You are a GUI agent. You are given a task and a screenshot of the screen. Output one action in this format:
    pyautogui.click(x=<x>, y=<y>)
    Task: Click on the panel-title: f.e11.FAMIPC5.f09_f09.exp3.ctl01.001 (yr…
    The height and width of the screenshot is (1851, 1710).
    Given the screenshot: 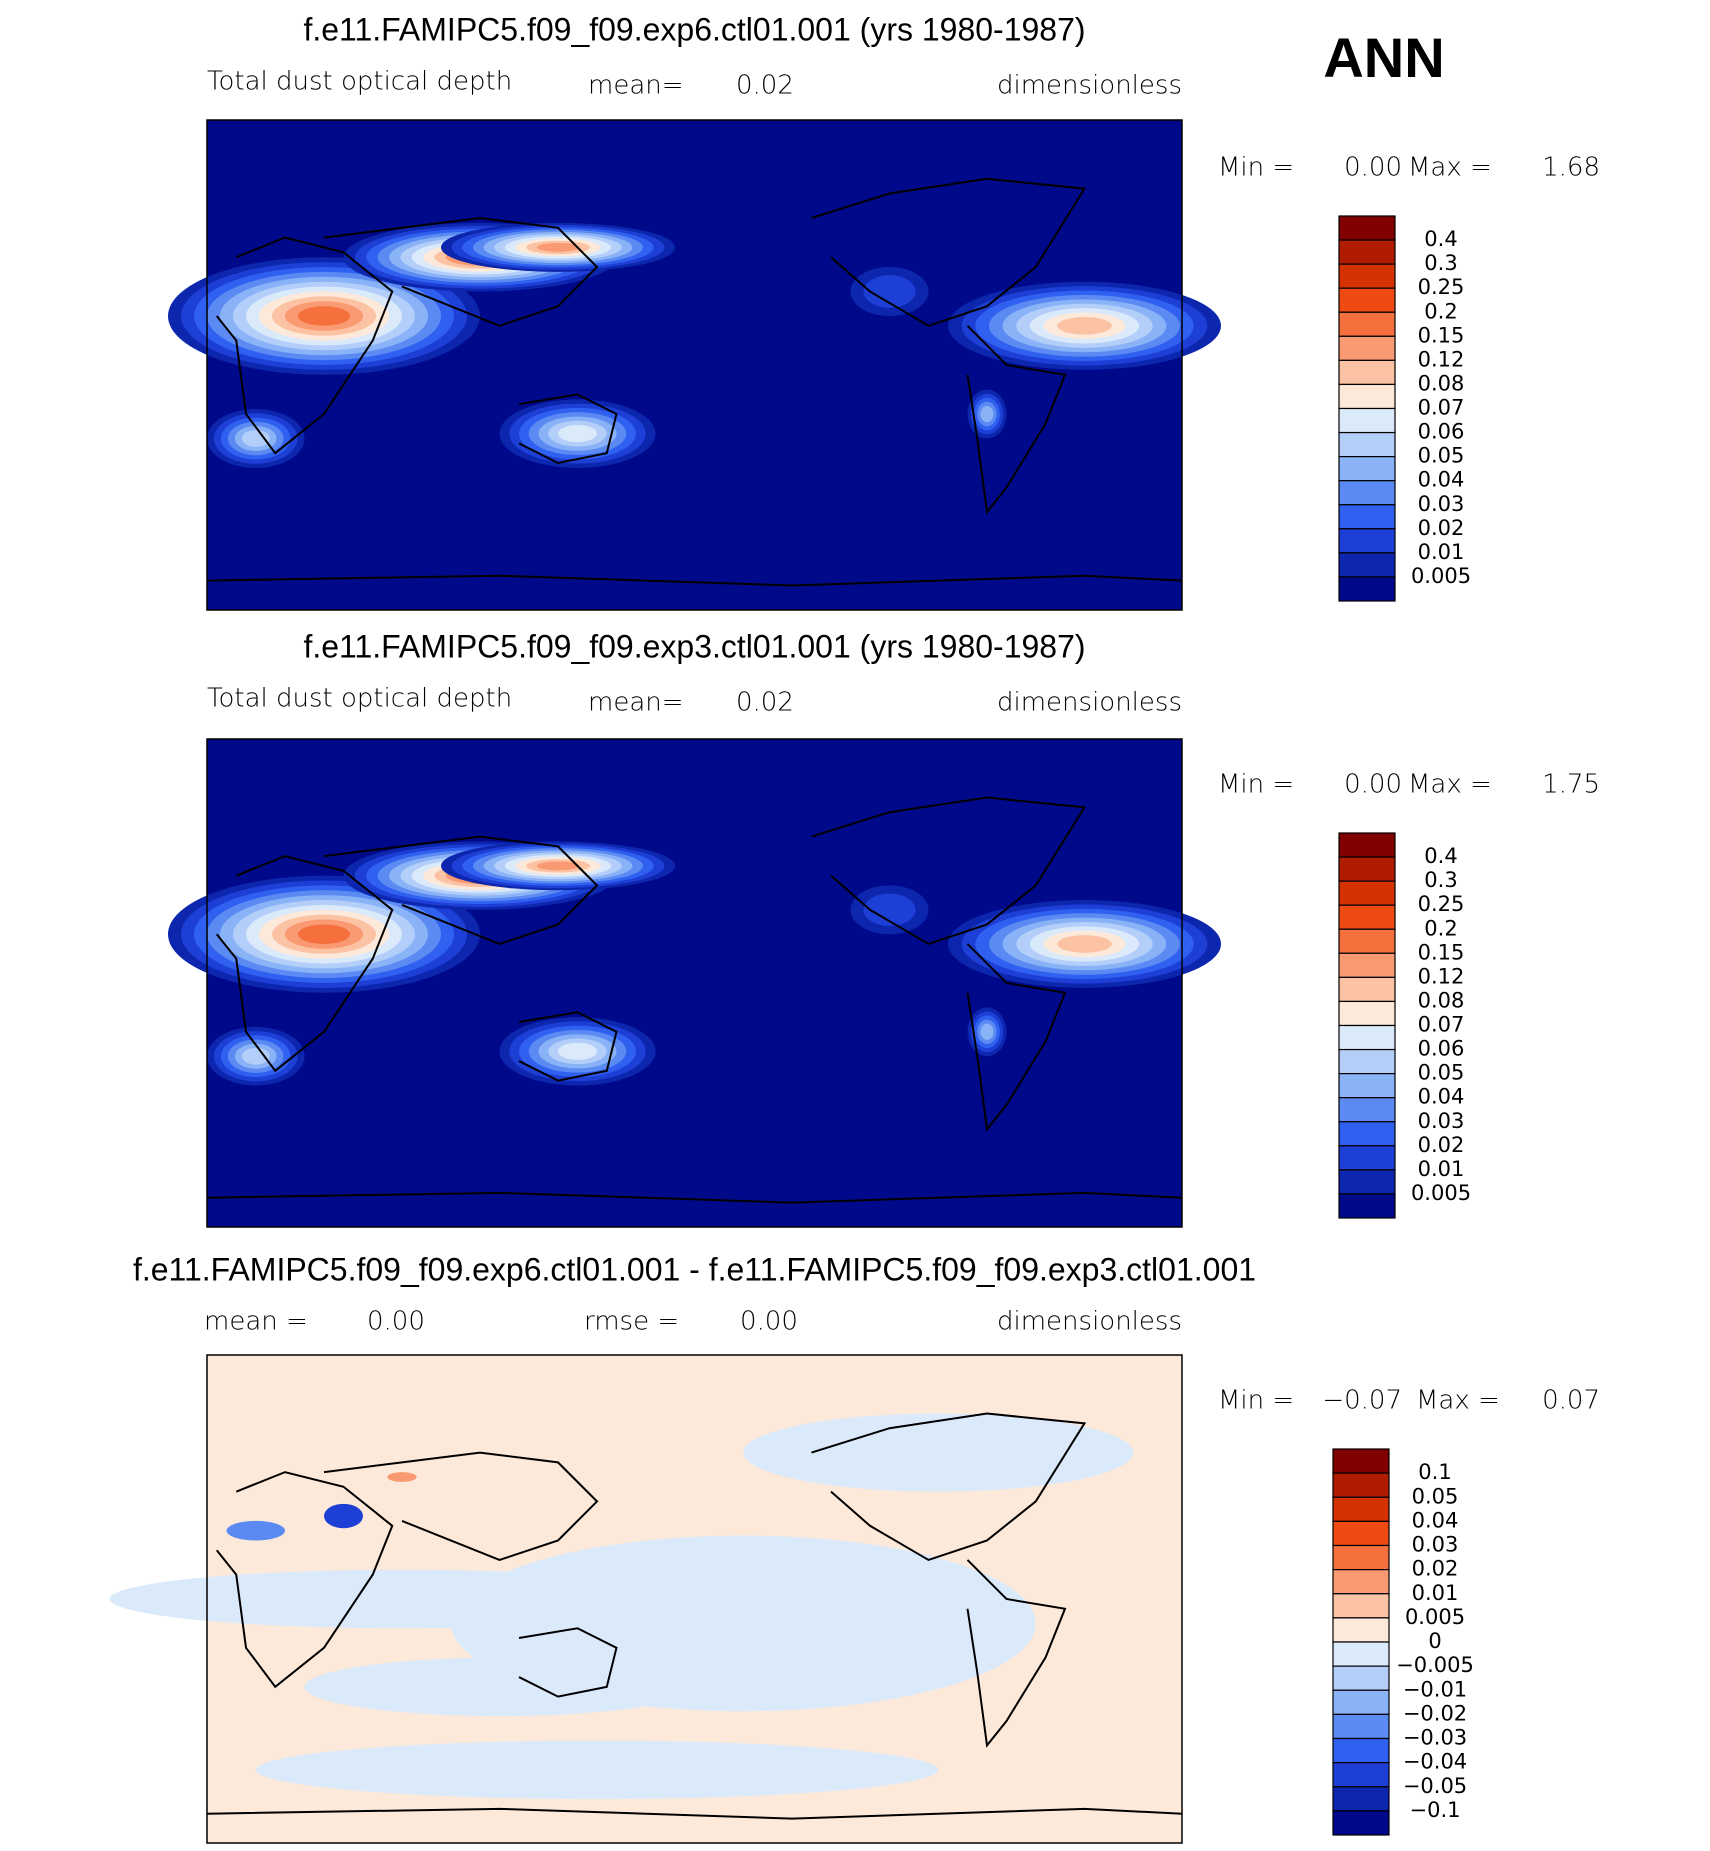 What is the action you would take?
    pyautogui.click(x=694, y=646)
    